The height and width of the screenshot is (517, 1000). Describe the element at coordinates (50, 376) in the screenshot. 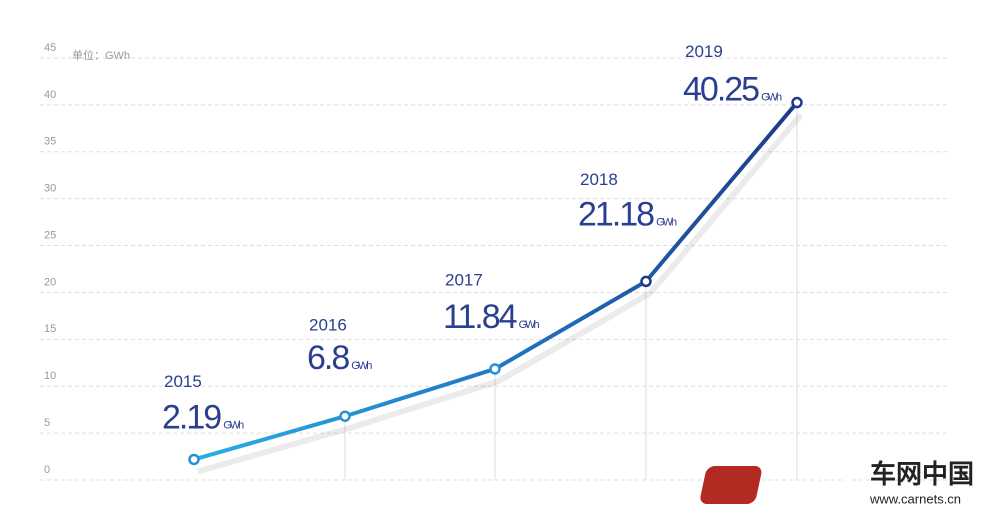

I see `y-tick-label: 10` at that location.